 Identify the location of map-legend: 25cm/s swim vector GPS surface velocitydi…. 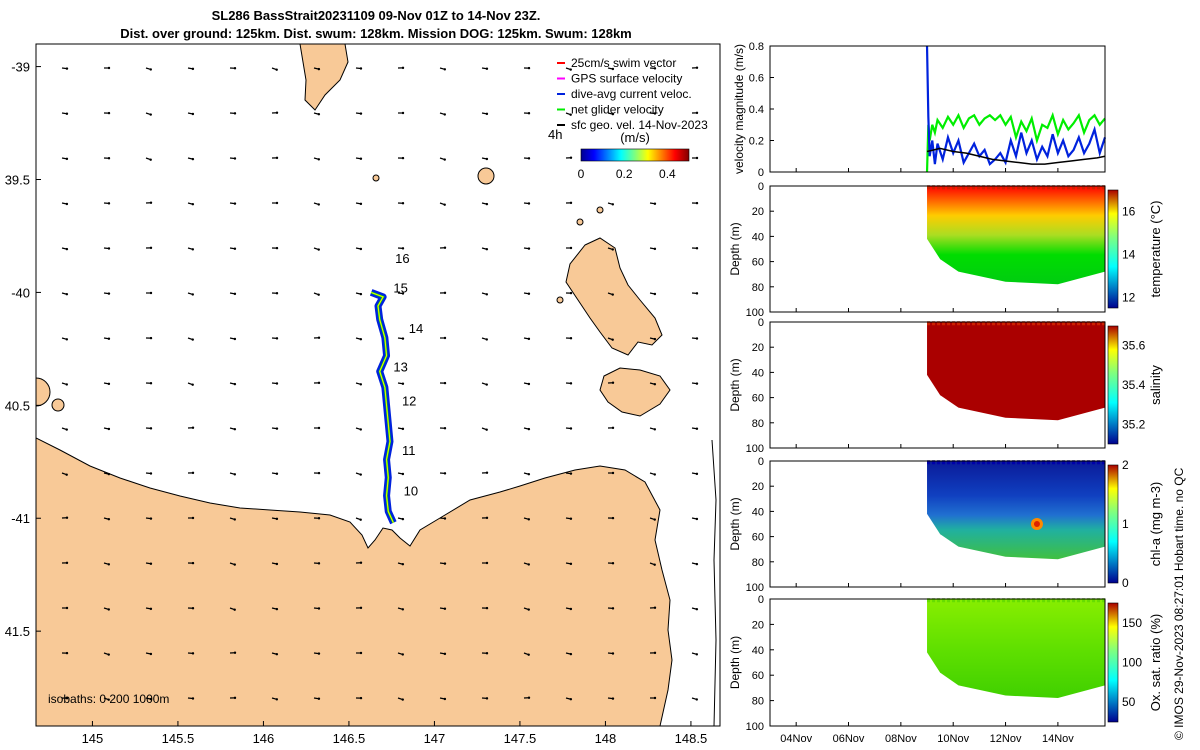
(632, 94).